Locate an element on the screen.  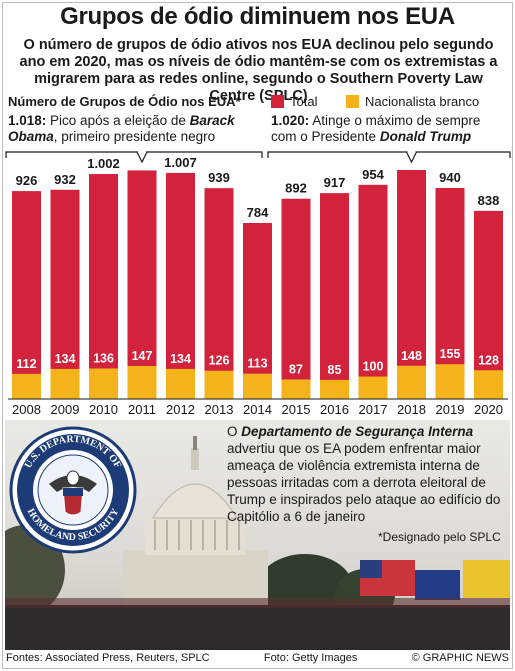
x-tick-2012: 2012 is located at coordinates (180, 409).